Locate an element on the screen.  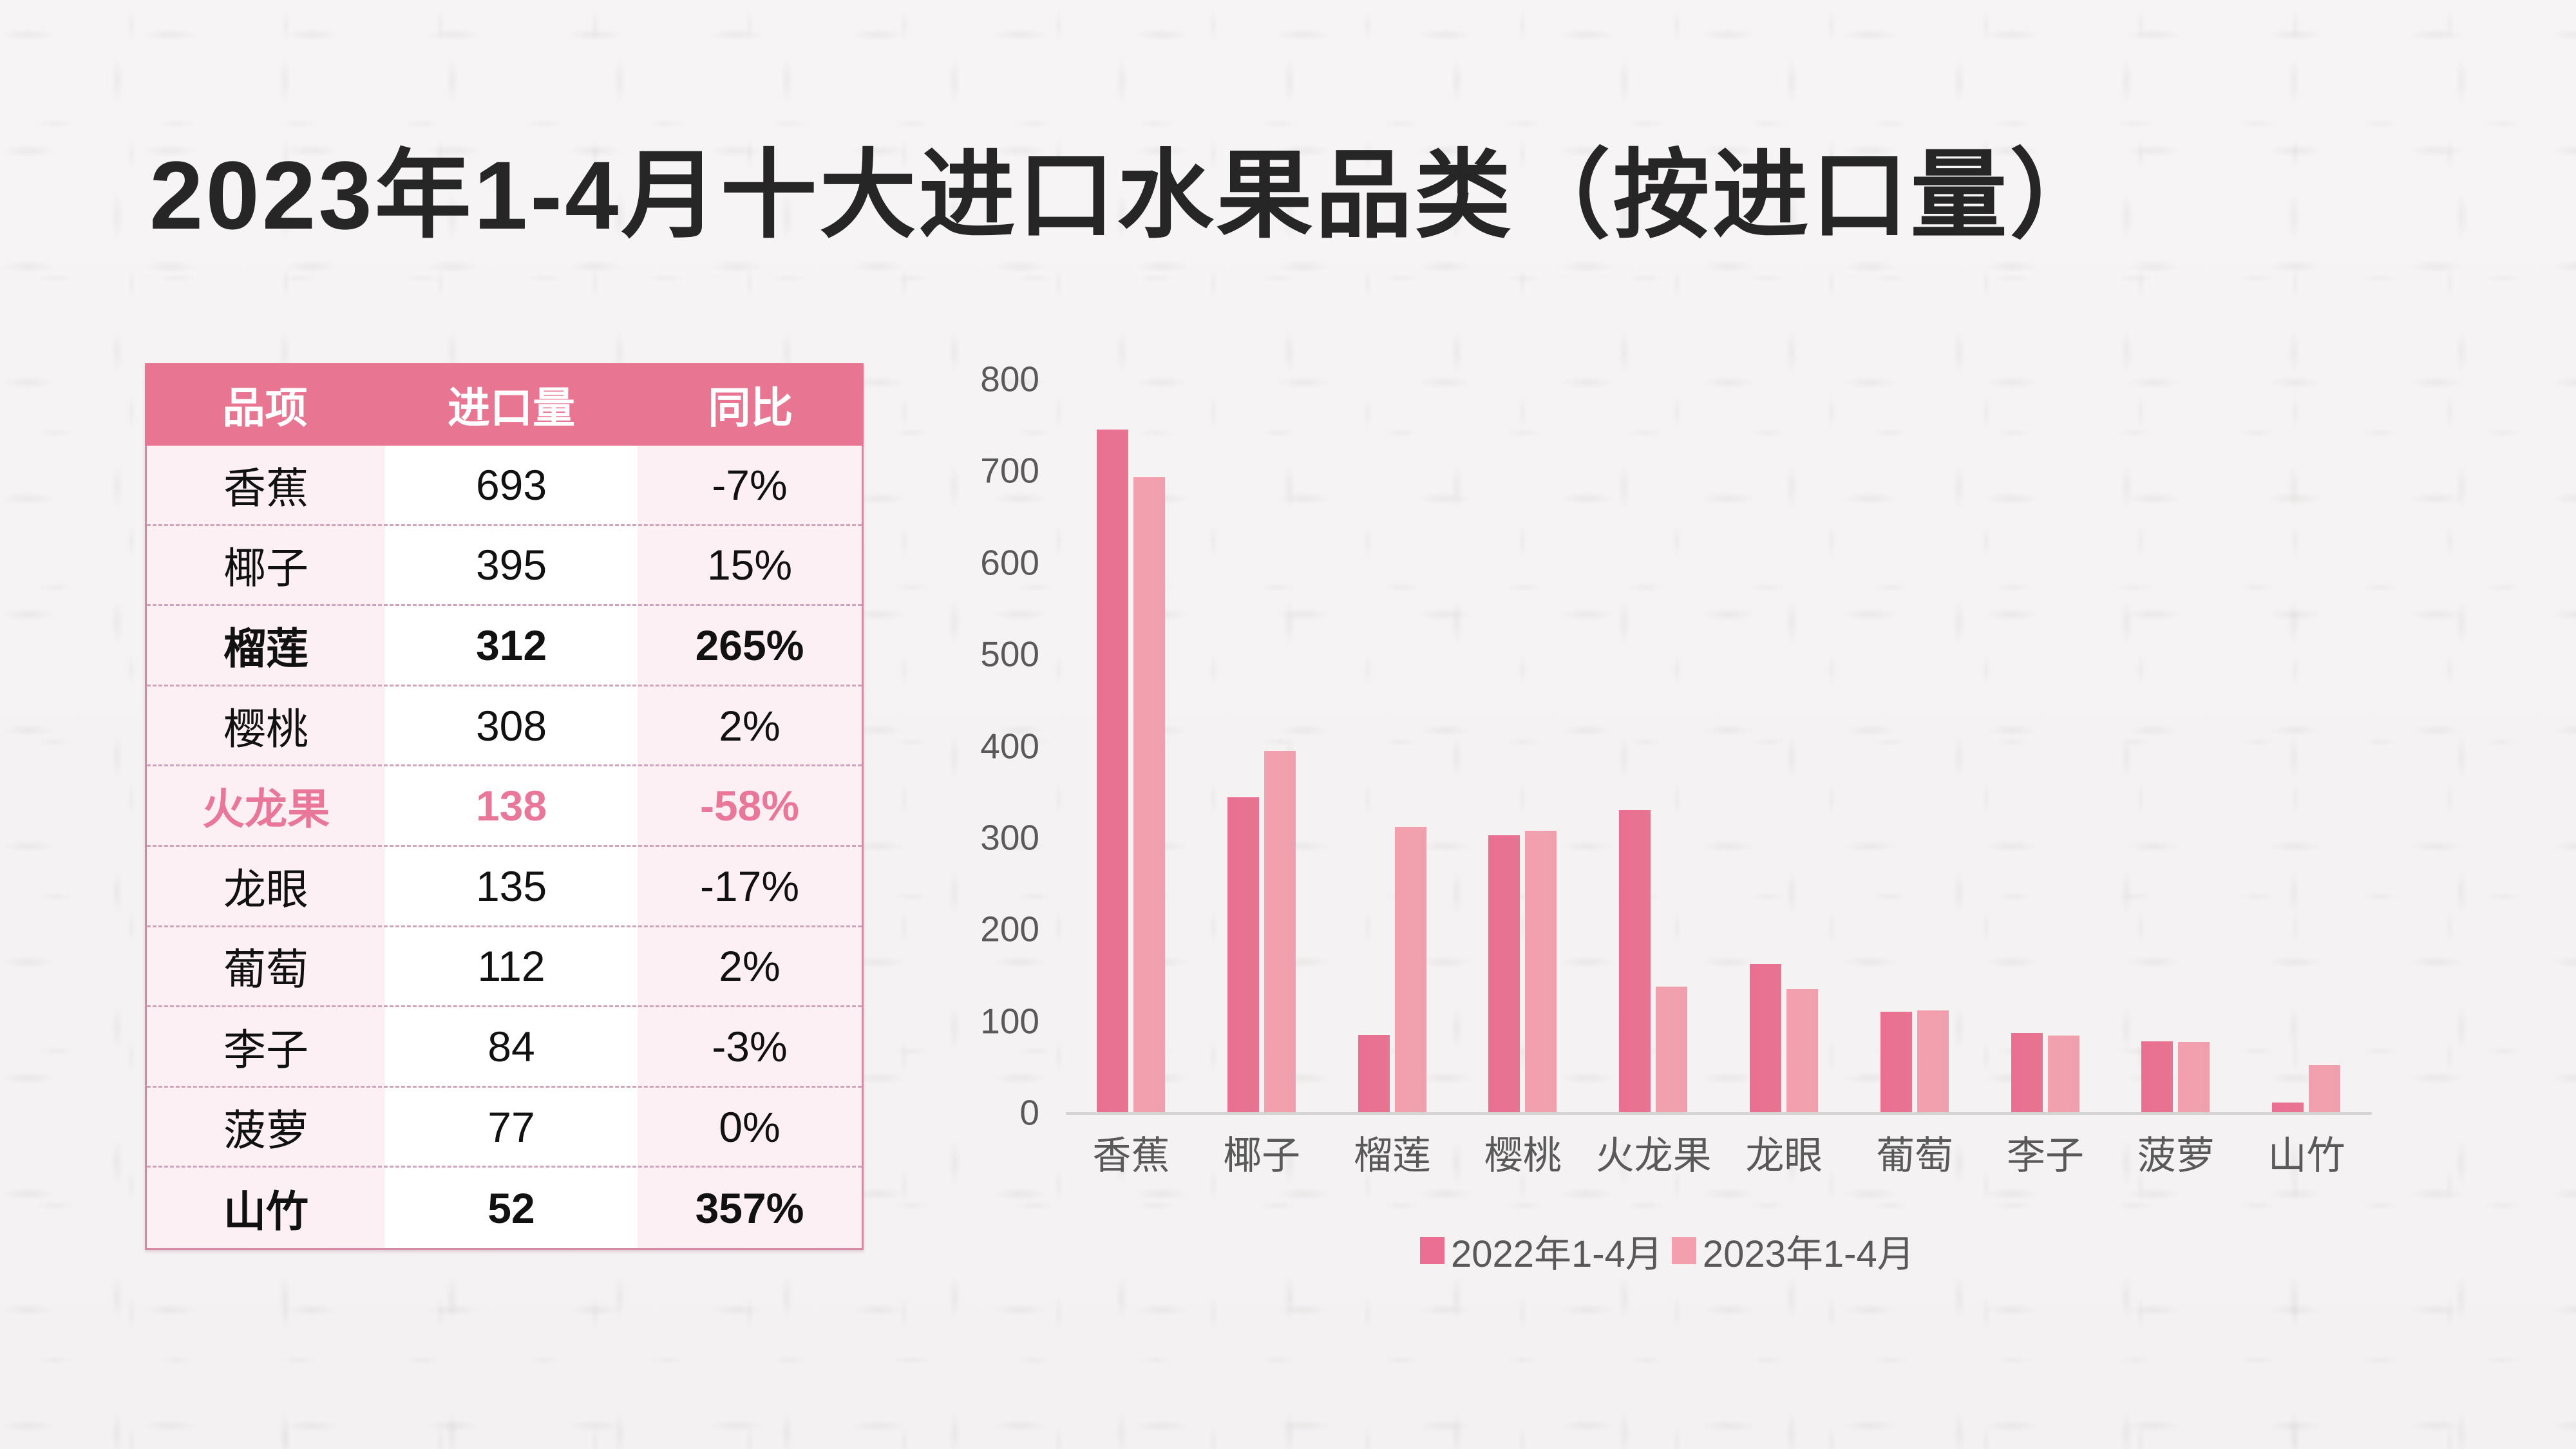
y-tick-label: 500 is located at coordinates (1009, 654).